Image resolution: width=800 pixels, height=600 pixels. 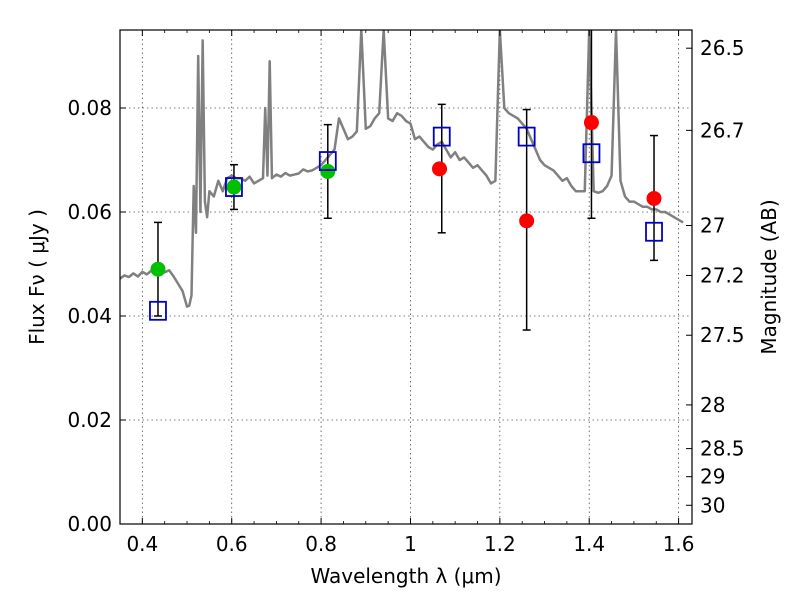 What do you see at coordinates (142, 544) in the screenshot?
I see `x-tick-label: 0.4` at bounding box center [142, 544].